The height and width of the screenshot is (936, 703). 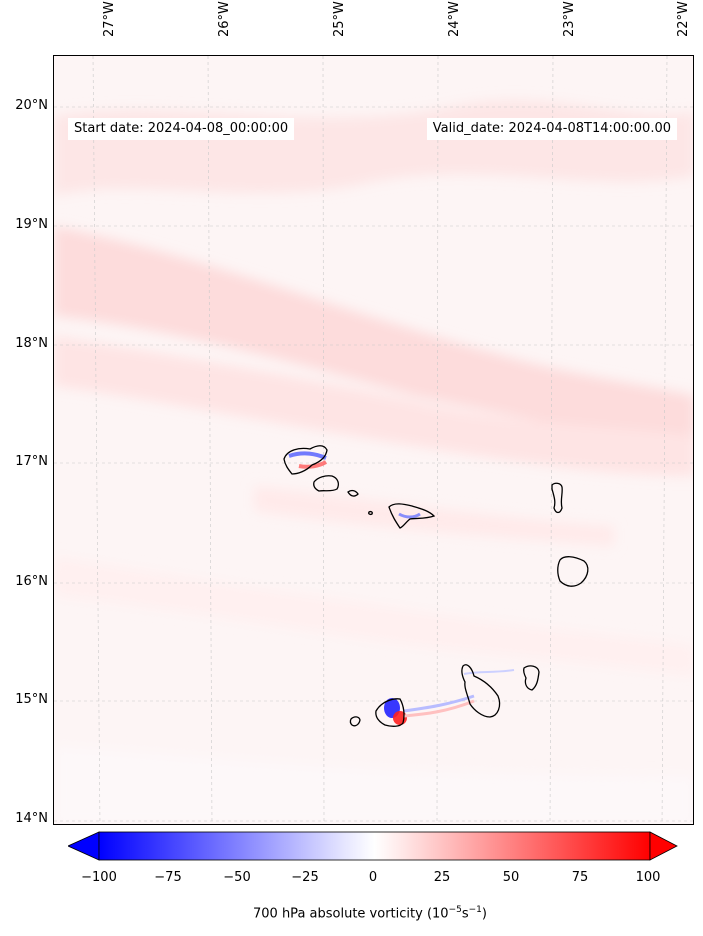 What do you see at coordinates (663, 846) in the screenshot?
I see `colorbar-max-arrow` at bounding box center [663, 846].